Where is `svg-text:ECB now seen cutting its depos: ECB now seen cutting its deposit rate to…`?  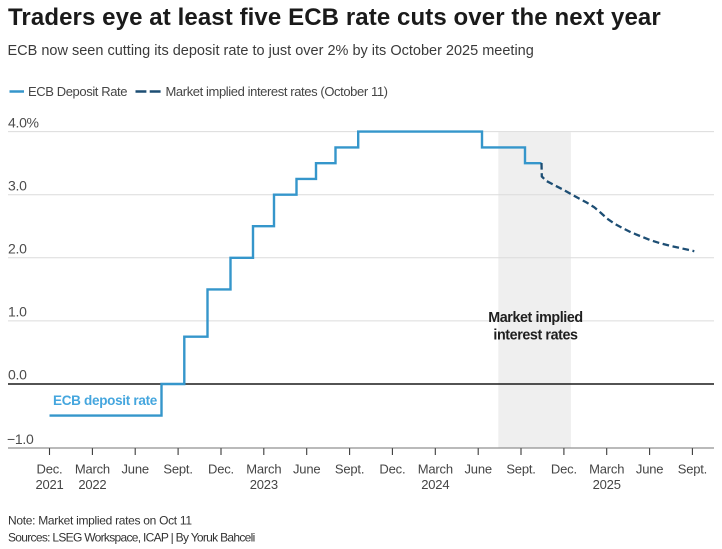 svg-text:ECB now seen cutting its depos: ECB now seen cutting its deposit rate to… is located at coordinates (271, 51).